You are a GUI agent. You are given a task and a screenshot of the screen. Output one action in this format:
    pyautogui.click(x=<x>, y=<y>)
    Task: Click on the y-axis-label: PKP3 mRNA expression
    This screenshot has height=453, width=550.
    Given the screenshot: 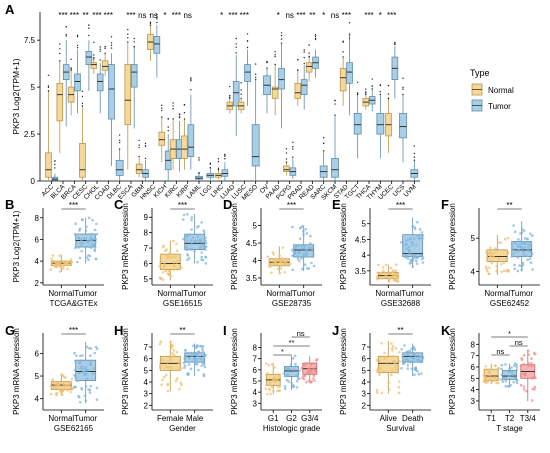 What is the action you would take?
    pyautogui.click(x=125, y=371)
    